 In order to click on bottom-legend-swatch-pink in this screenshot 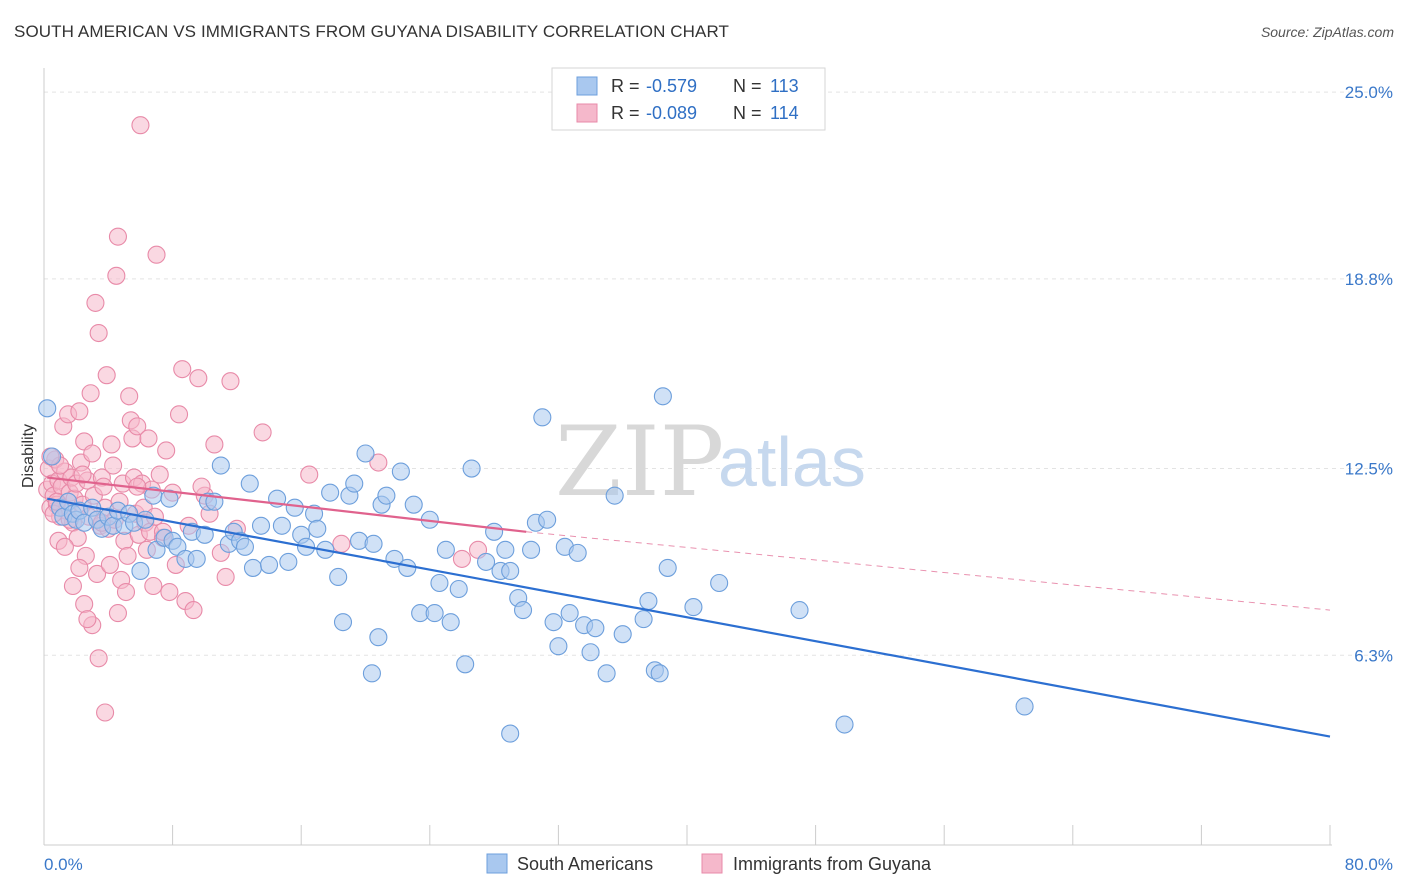, I will do `click(712, 863)`.